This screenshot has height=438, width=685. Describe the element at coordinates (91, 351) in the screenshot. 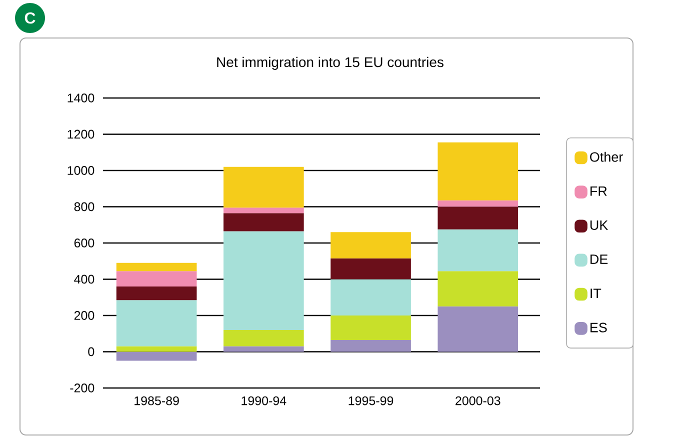

I see `y-tick-label: 0` at that location.